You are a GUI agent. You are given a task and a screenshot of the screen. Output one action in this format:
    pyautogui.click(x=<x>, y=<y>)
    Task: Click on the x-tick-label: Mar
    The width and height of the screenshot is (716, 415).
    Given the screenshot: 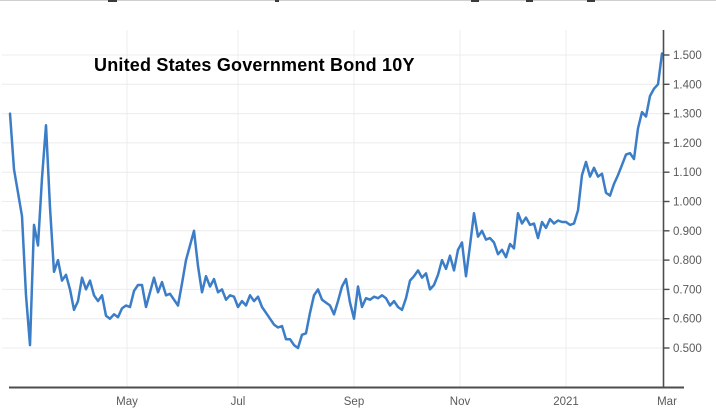 What is the action you would take?
    pyautogui.click(x=667, y=402)
    